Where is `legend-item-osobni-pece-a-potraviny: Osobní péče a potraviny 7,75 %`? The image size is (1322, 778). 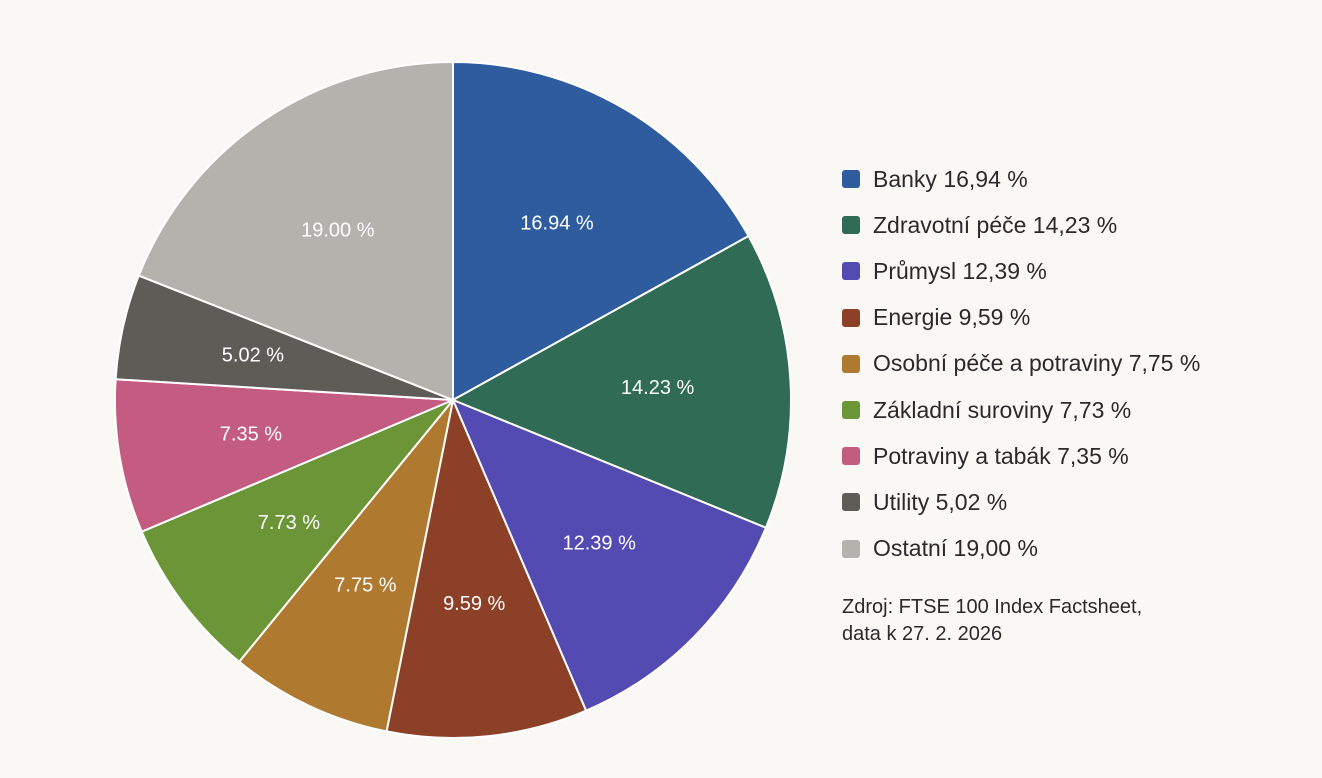 legend-item-osobni-pece-a-potraviny: Osobní péče a potraviny 7,75 % is located at coordinates (1072, 364).